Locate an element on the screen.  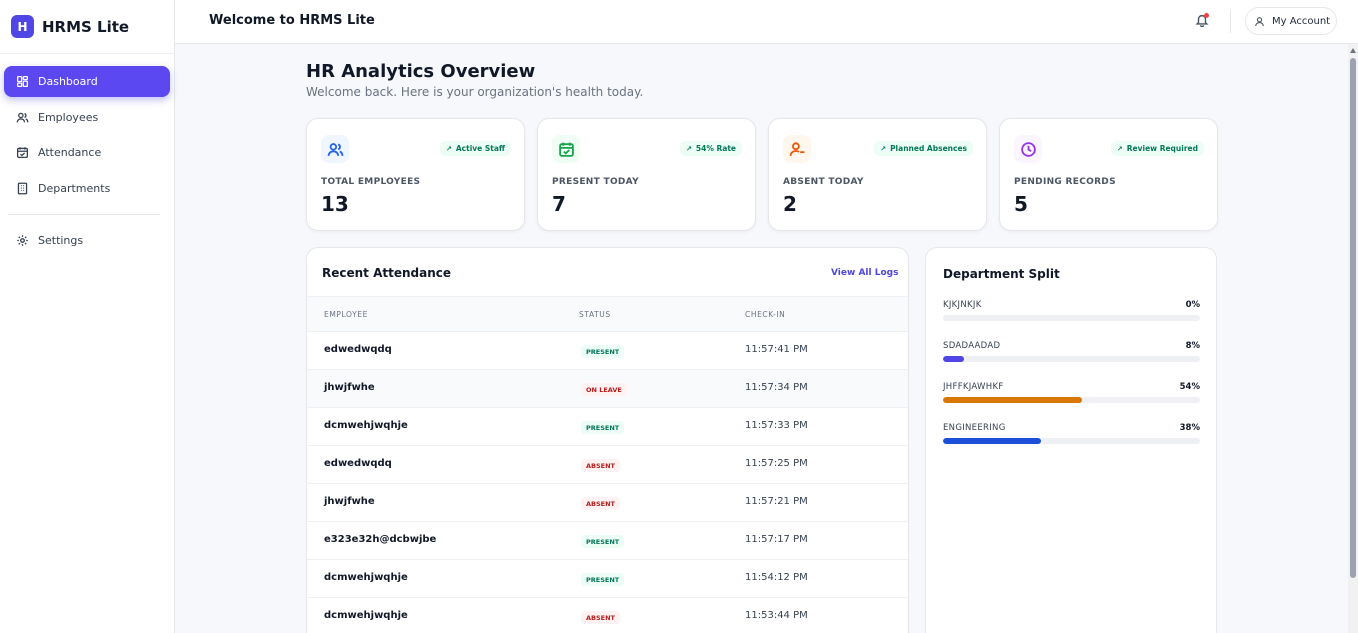
stat-card-present-today: ↗ 54% Rate PRESENT TODAY 7 is located at coordinates (646, 174).